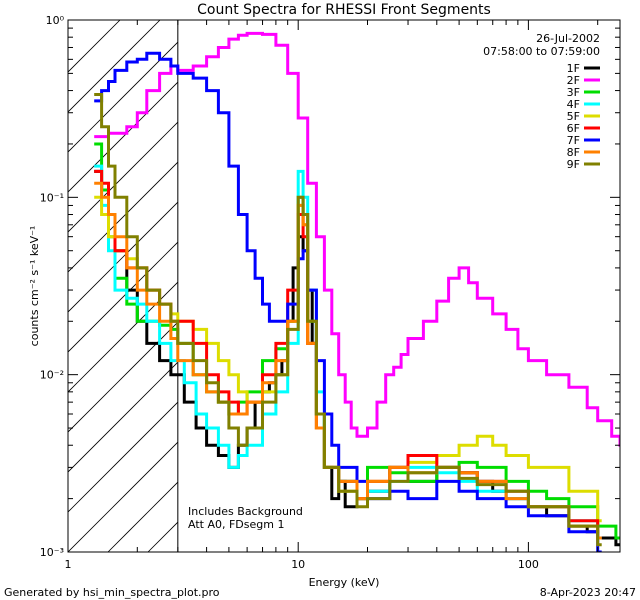  I want to click on x-tick-label: 100, so click(528, 564).